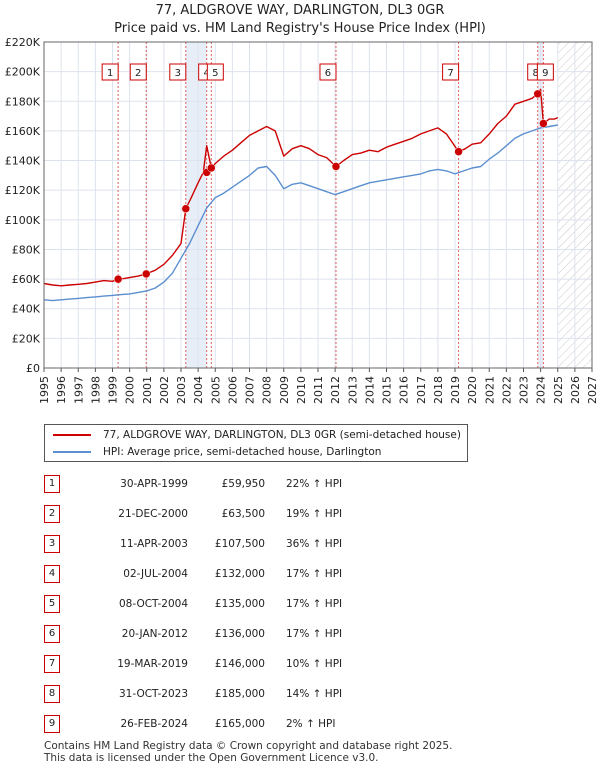 The height and width of the screenshot is (770, 600). I want to click on x-tick-label: 2008, so click(267, 390).